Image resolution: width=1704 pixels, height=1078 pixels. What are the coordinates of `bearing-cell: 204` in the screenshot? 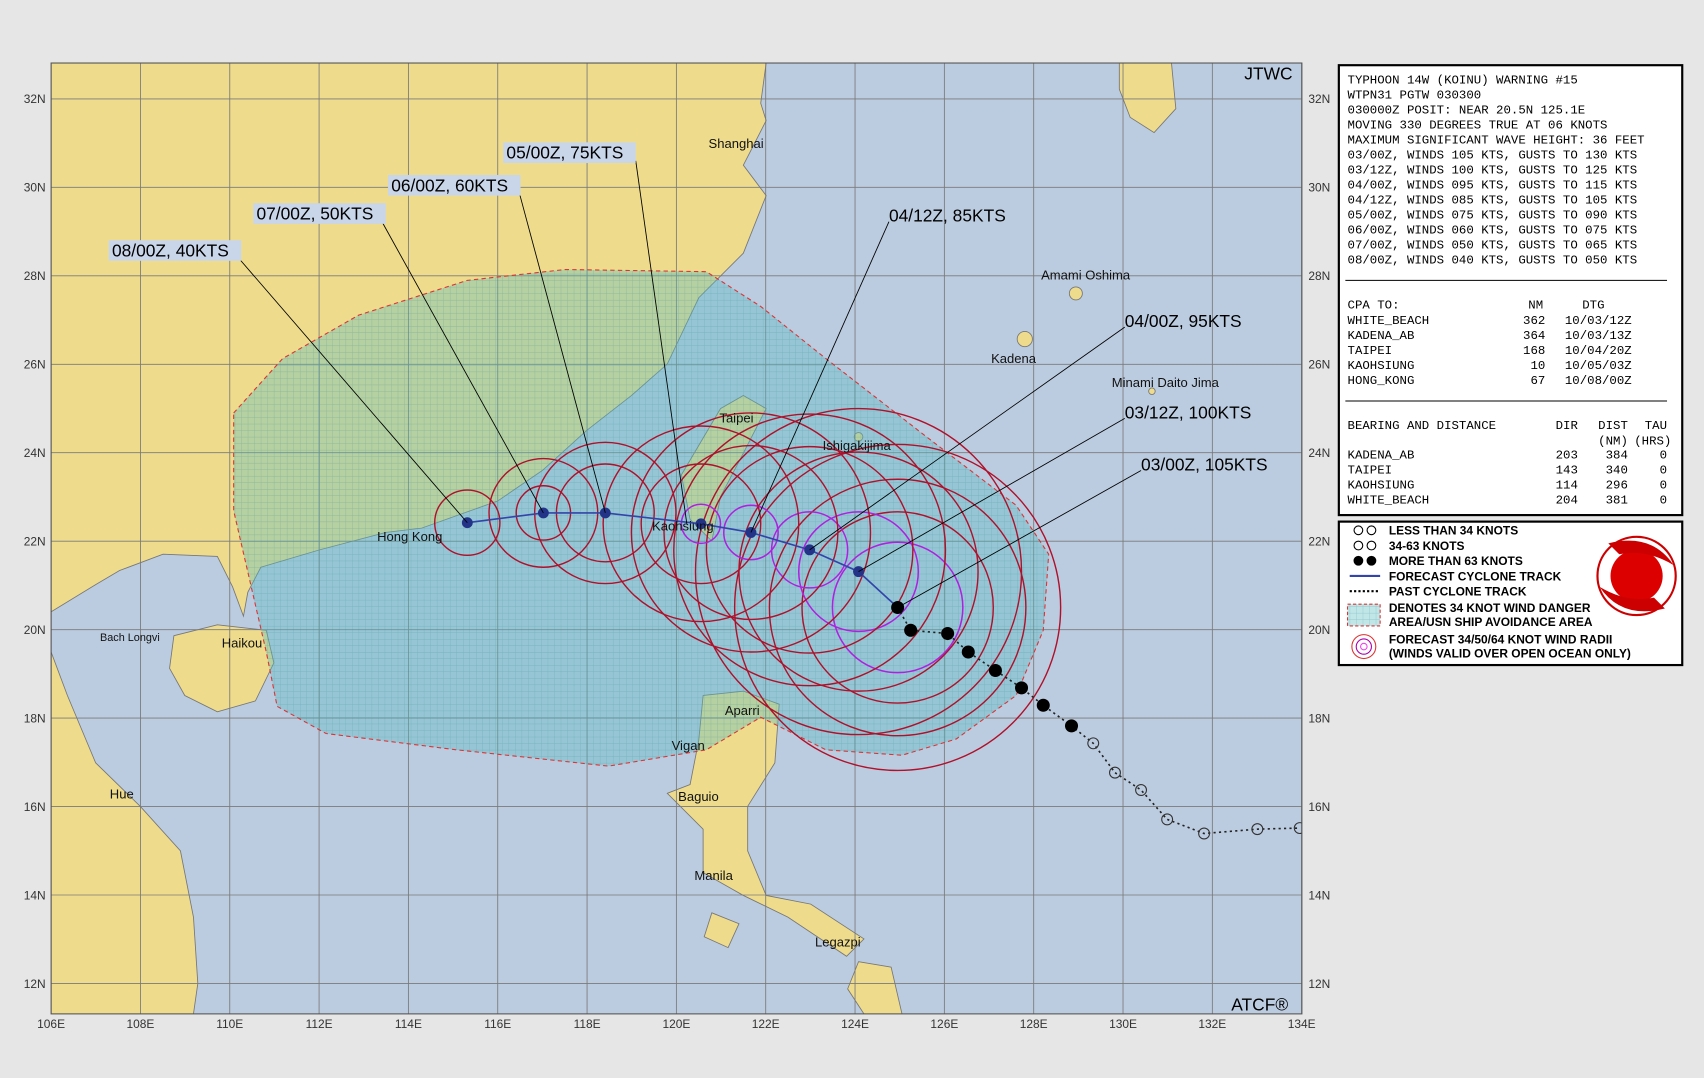 It's located at (1567, 501).